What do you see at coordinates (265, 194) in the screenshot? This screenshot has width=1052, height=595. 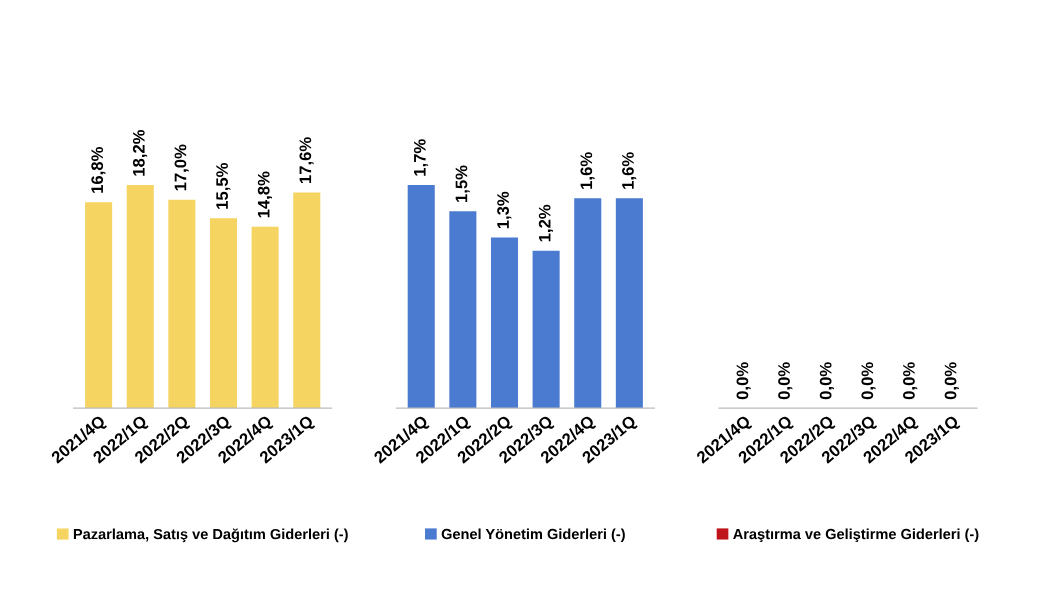 I see `data-label: 14,8%` at bounding box center [265, 194].